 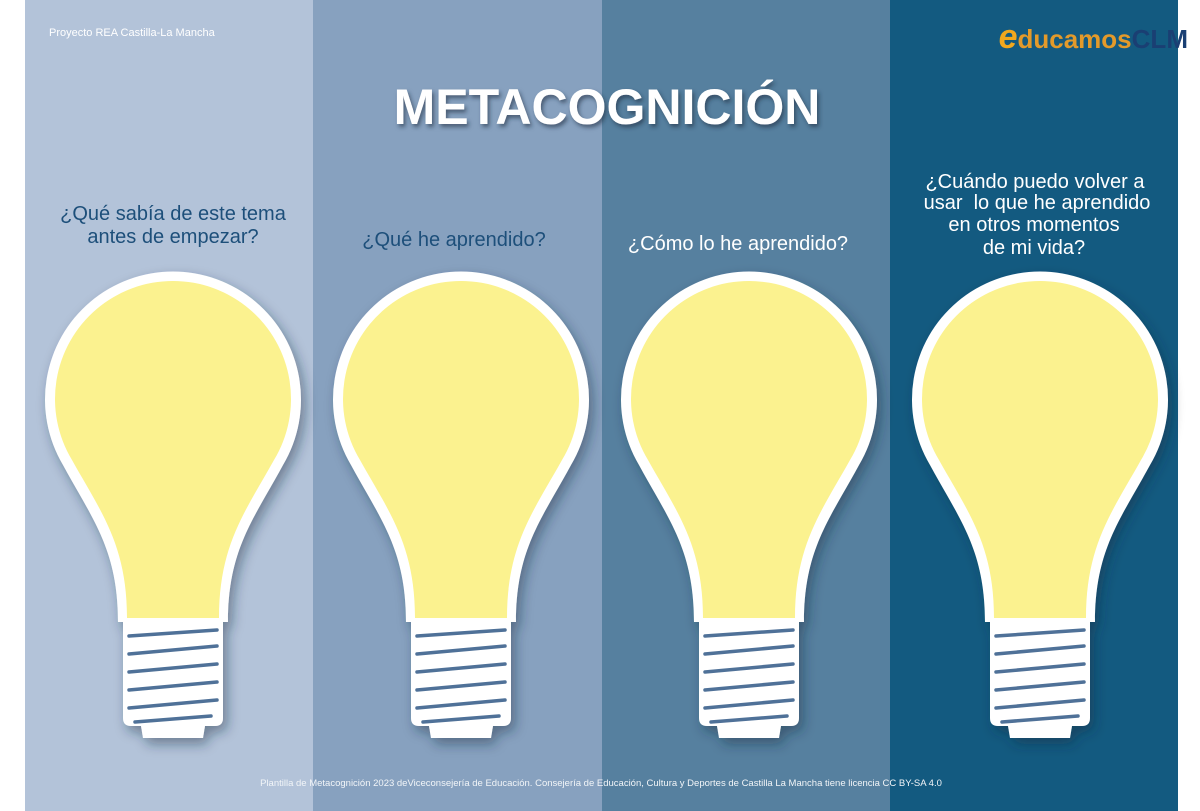 What do you see at coordinates (1160, 39) in the screenshot?
I see `logo-brand: CLM` at bounding box center [1160, 39].